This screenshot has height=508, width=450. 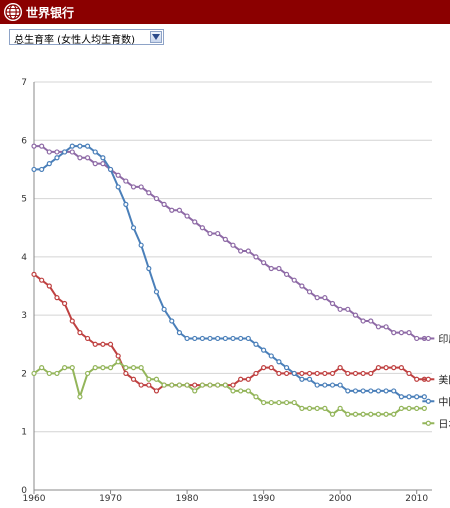 I want to click on x-tick-label: 1990, so click(x=263, y=499).